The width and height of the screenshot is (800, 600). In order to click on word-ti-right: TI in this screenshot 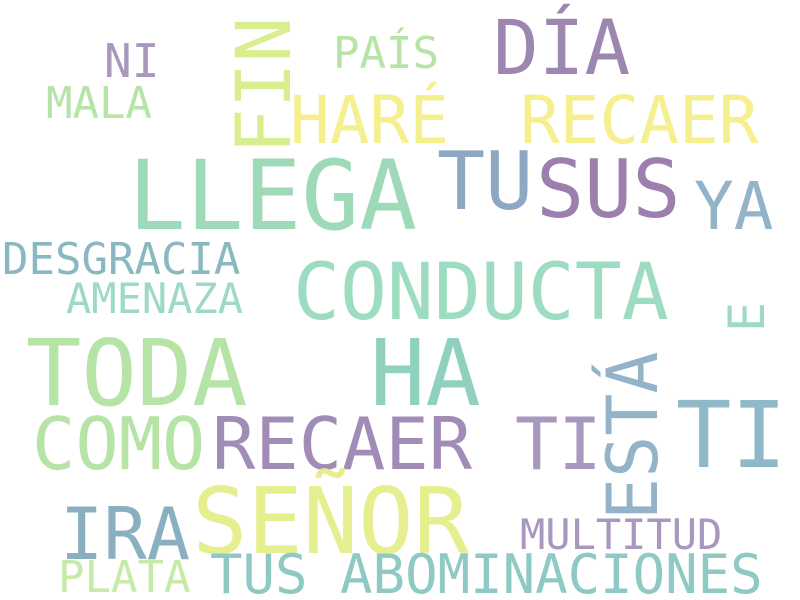, I will do `click(731, 435)`.